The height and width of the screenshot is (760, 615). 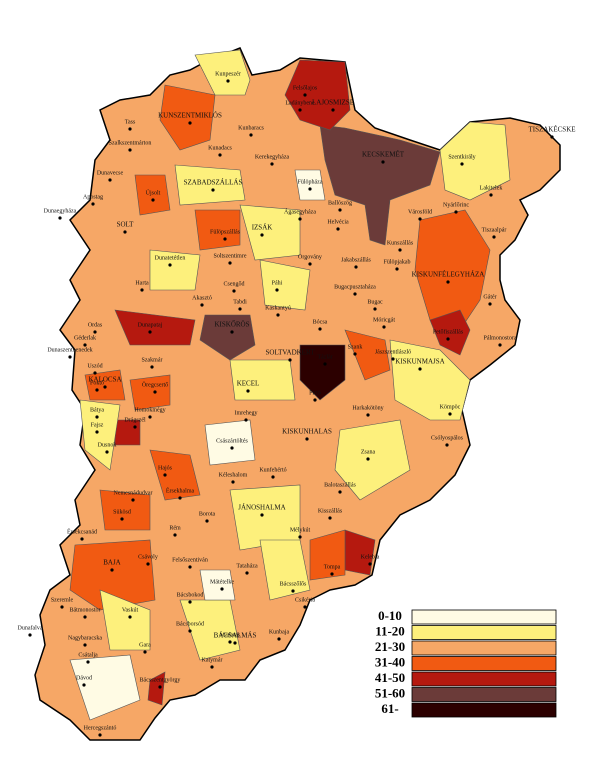 What do you see at coordinates (400, 243) in the screenshot?
I see `town-label: Kunszállás` at bounding box center [400, 243].